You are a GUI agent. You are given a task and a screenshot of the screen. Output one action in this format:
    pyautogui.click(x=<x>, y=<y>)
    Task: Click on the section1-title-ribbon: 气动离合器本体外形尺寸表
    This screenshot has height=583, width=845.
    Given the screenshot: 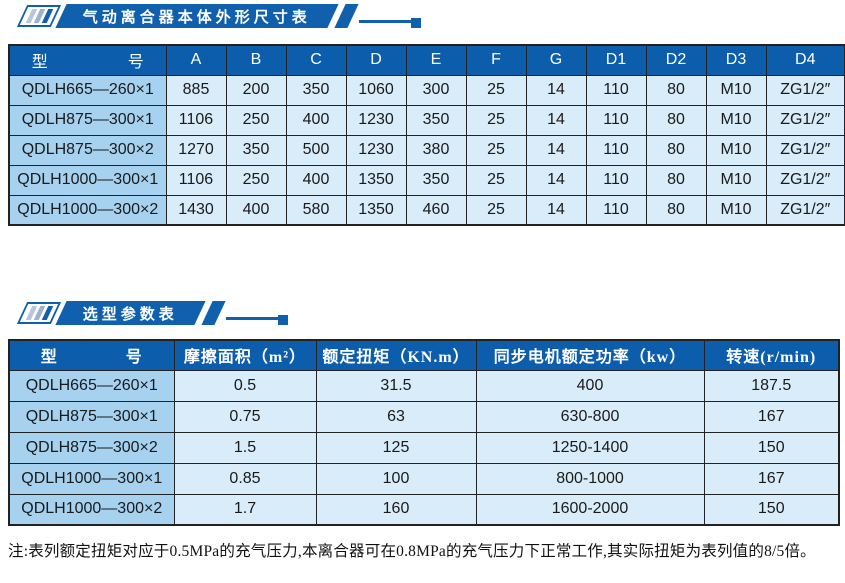 What is the action you would take?
    pyautogui.click(x=197, y=16)
    